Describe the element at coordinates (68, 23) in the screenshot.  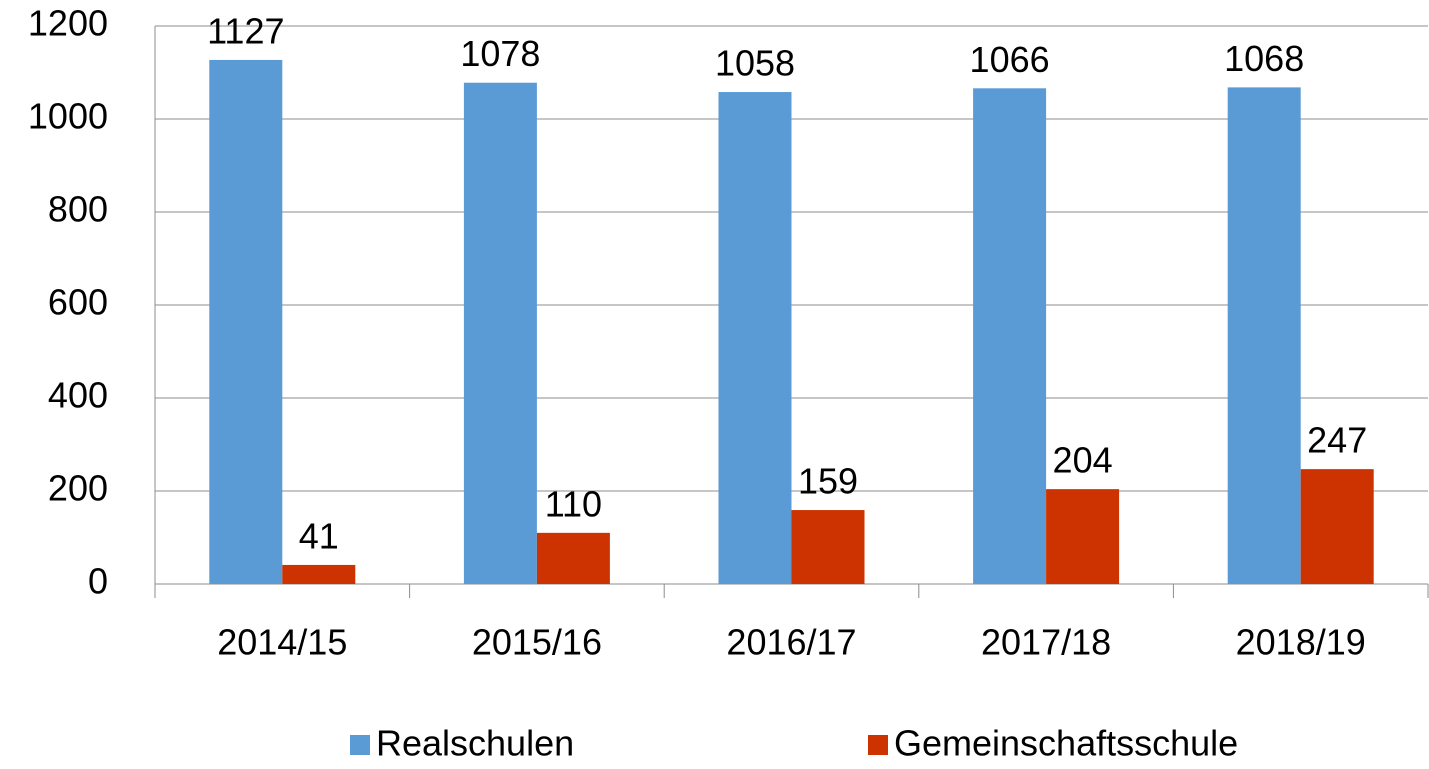
I see `y-tick-label: 1200` at that location.